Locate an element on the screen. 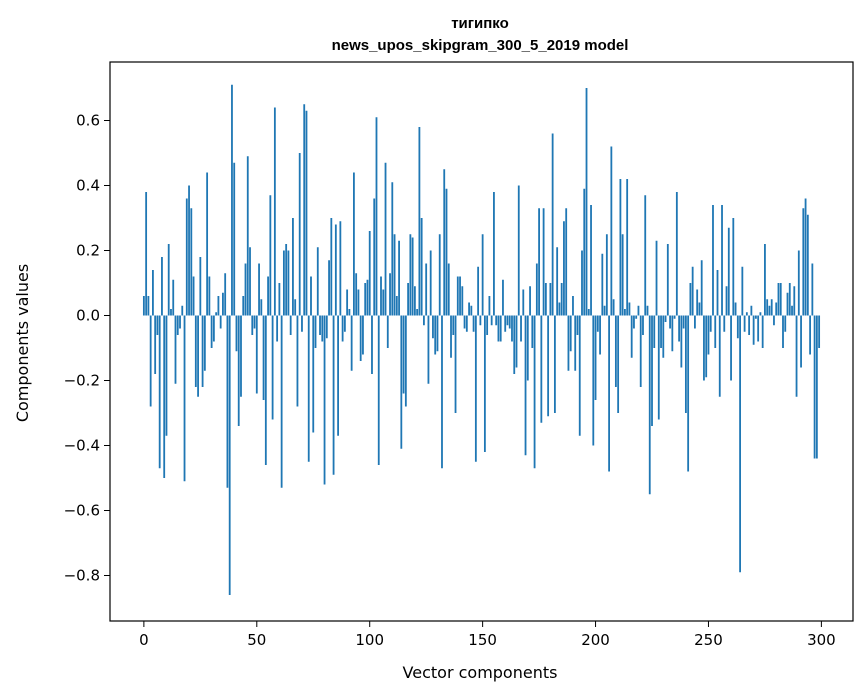  x-tick-label: 50 is located at coordinates (256, 640).